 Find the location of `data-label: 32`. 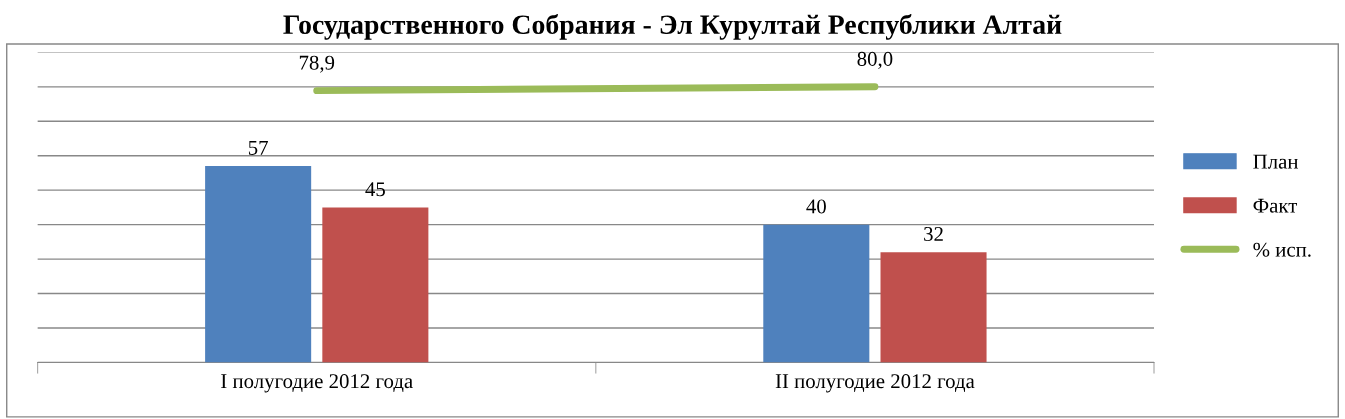

data-label: 32 is located at coordinates (933, 234).